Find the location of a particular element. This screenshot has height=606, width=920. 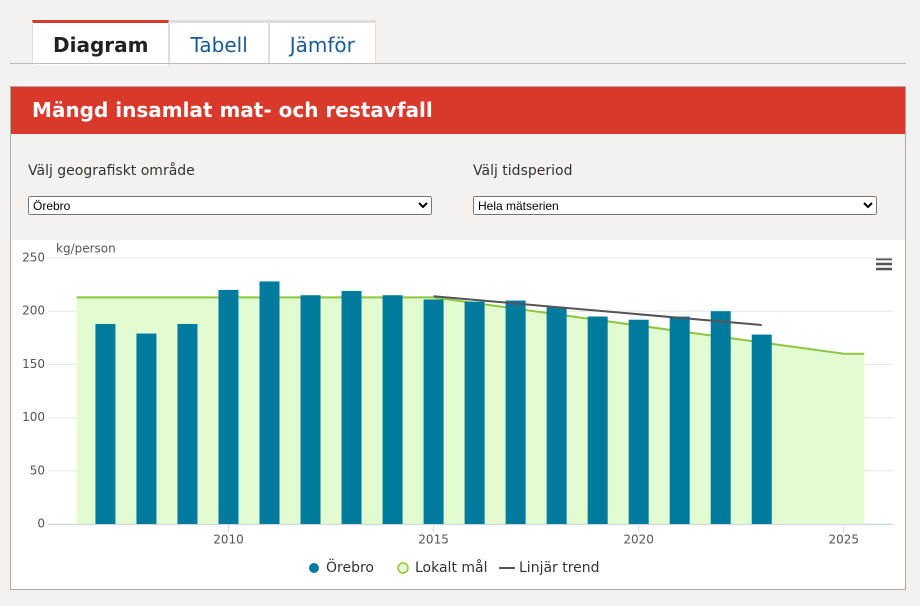

tab-bar: Diagram Tabell Jämför is located at coordinates (204, 42).